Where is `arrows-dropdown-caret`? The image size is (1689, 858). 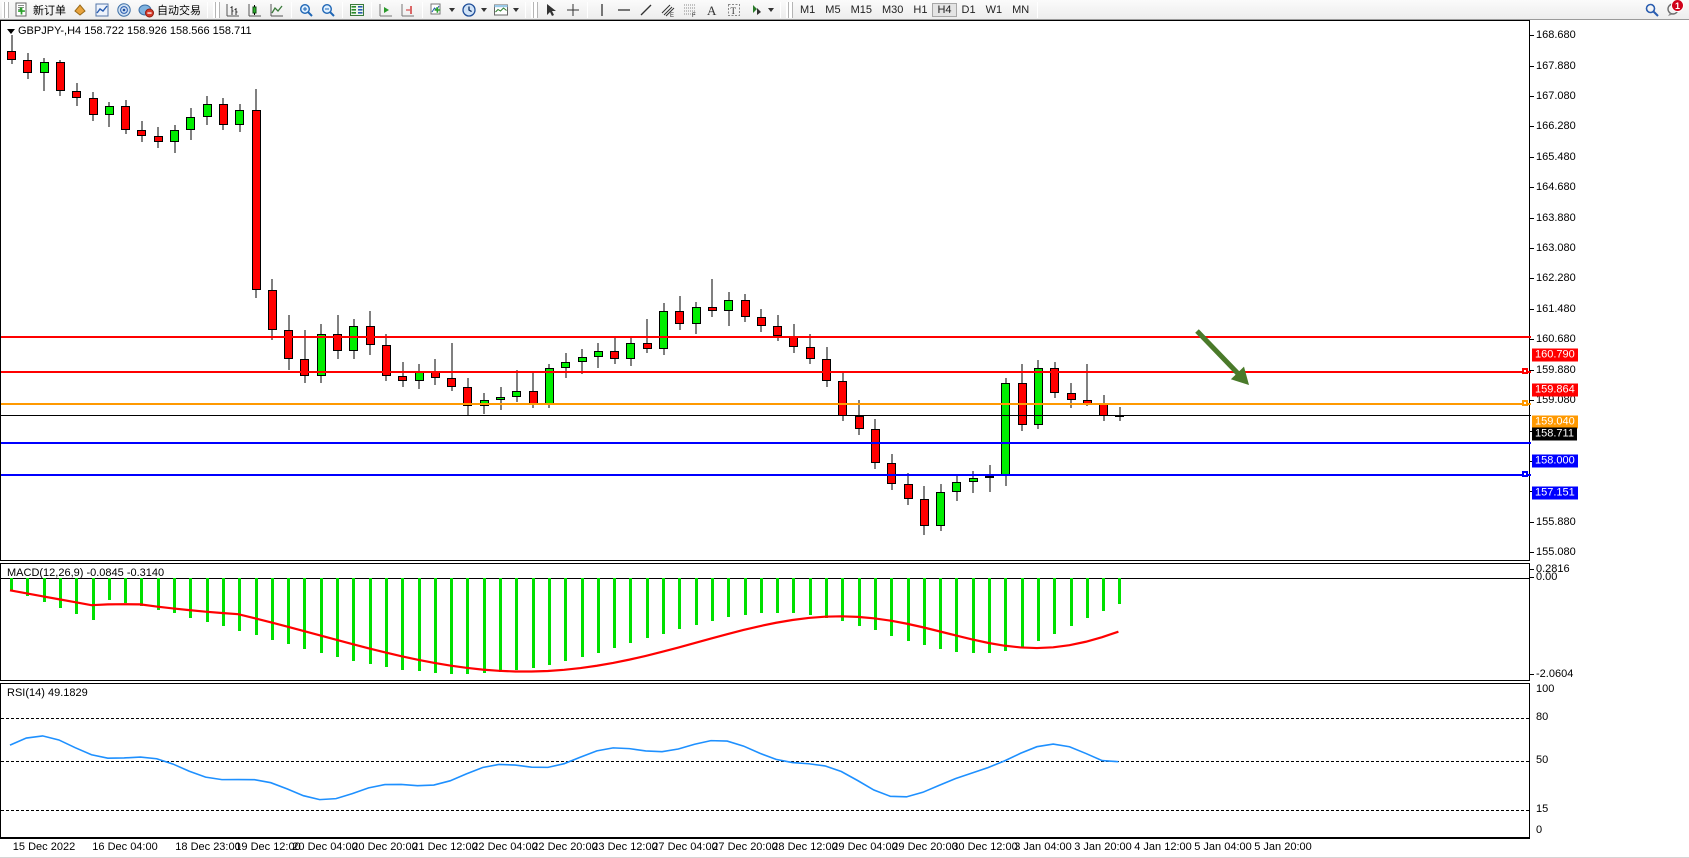
arrows-dropdown-caret is located at coordinates (771, 9).